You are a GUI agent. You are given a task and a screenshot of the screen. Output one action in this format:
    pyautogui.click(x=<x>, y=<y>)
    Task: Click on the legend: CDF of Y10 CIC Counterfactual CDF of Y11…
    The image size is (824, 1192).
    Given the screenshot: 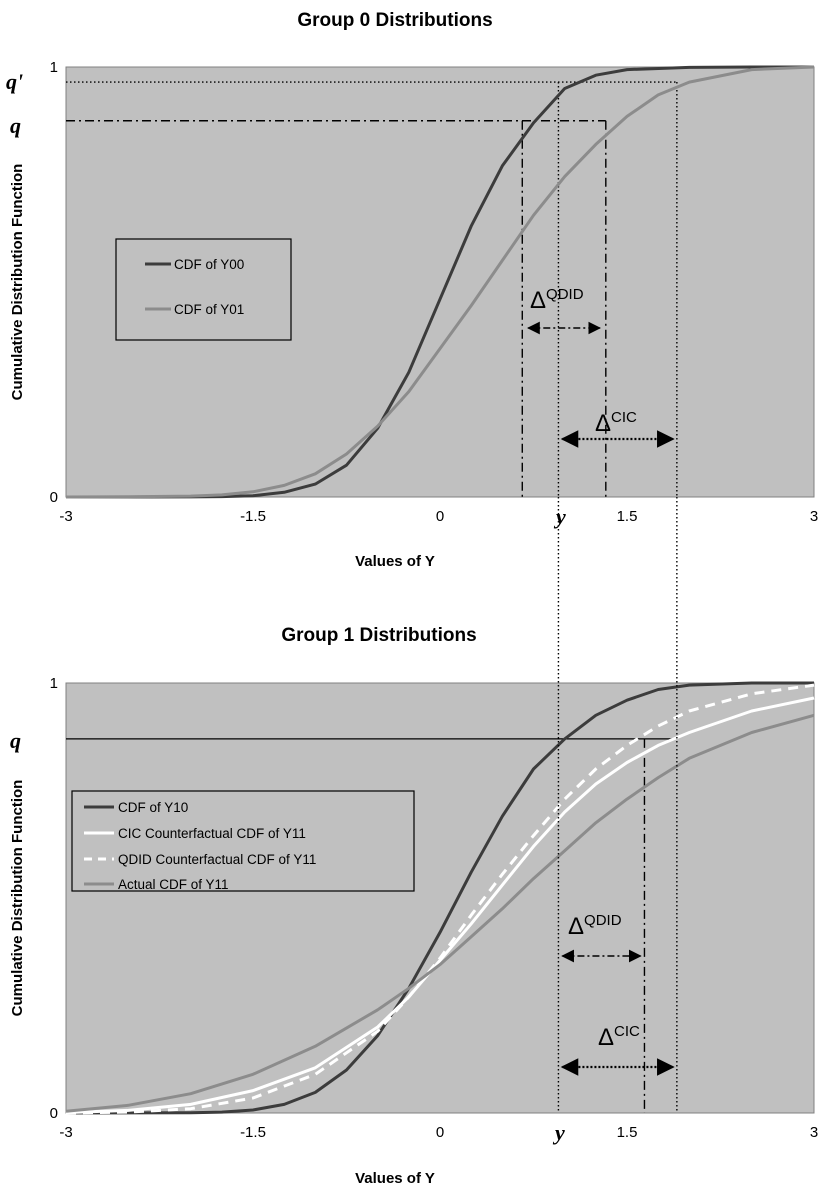 What is the action you would take?
    pyautogui.click(x=243, y=841)
    